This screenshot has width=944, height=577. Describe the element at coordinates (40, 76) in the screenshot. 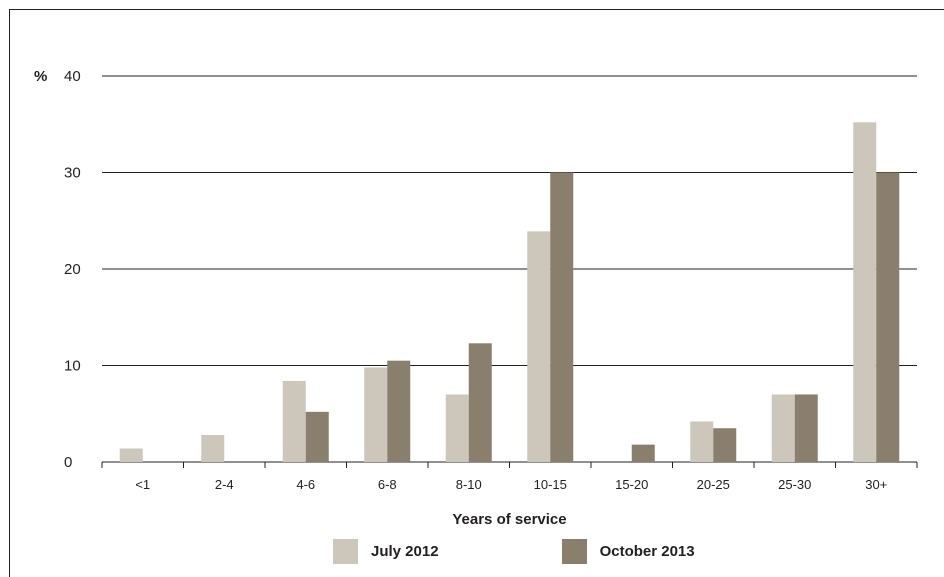

I see `y-axis-label: %` at that location.